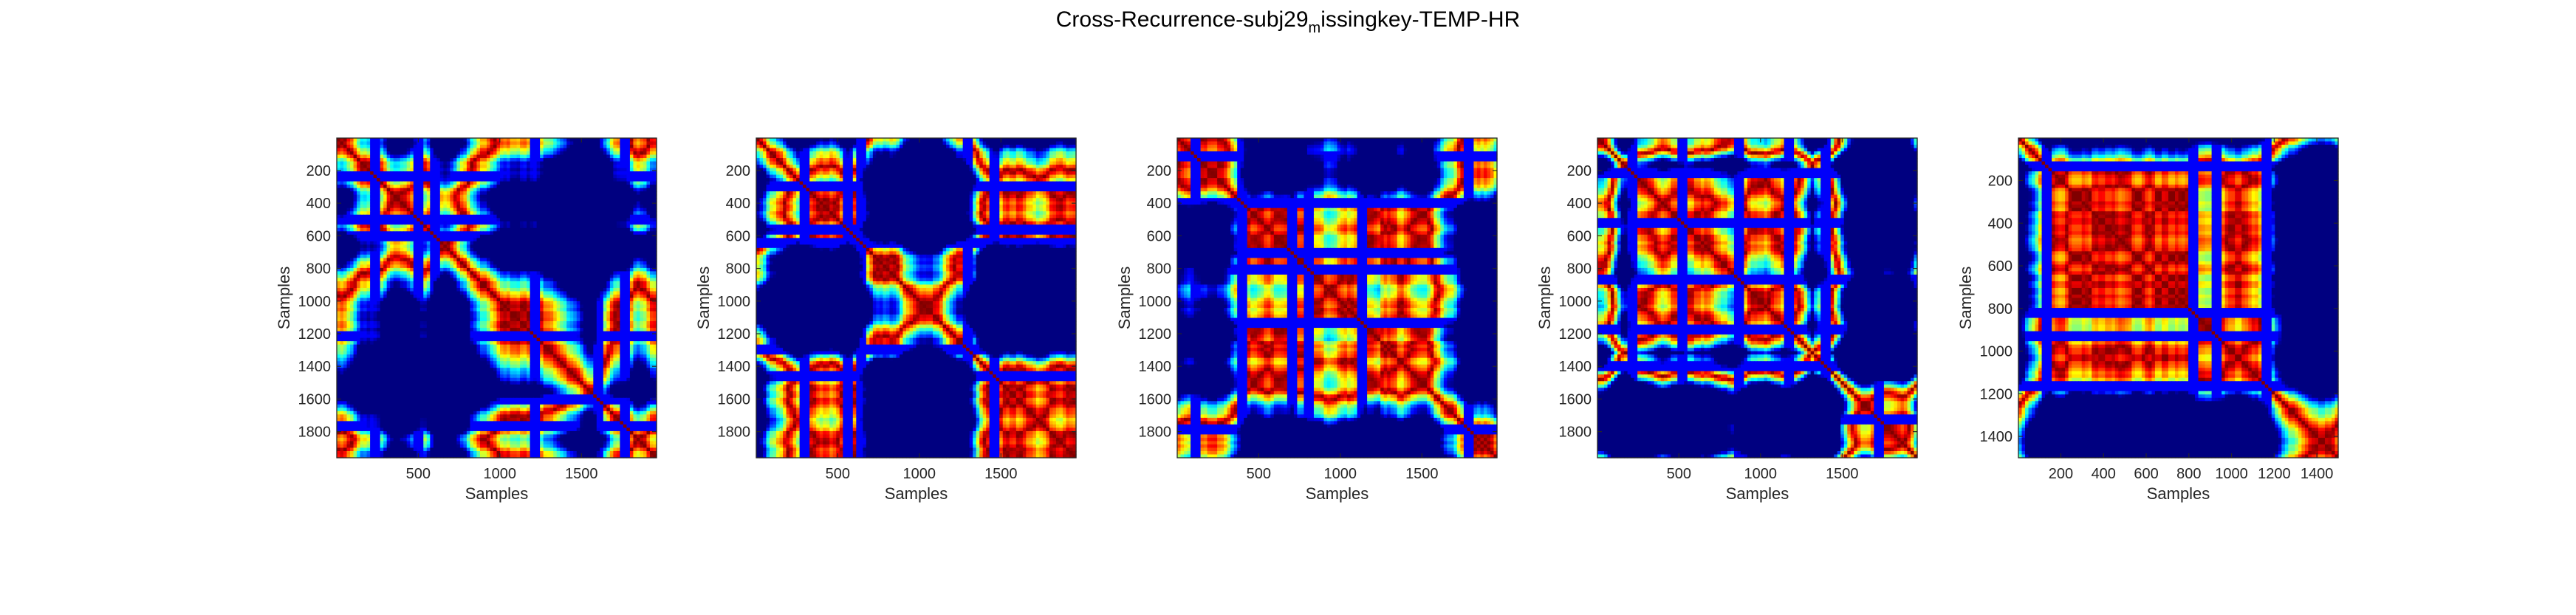 This screenshot has height=615, width=2576. Describe the element at coordinates (2146, 474) in the screenshot. I see `x-tick-label: 600` at that location.